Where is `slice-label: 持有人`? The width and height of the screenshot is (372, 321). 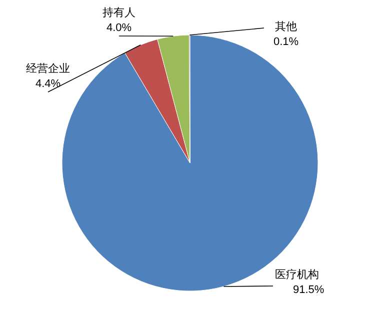 slice-label: 持有人 is located at coordinates (119, 12).